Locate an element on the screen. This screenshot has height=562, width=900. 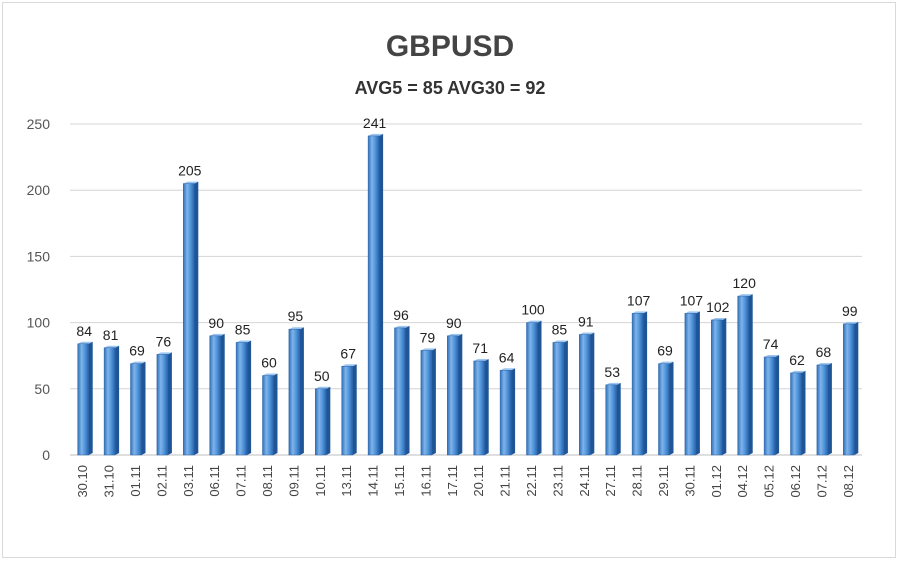
y-tick-label: 200 is located at coordinates (39, 190).